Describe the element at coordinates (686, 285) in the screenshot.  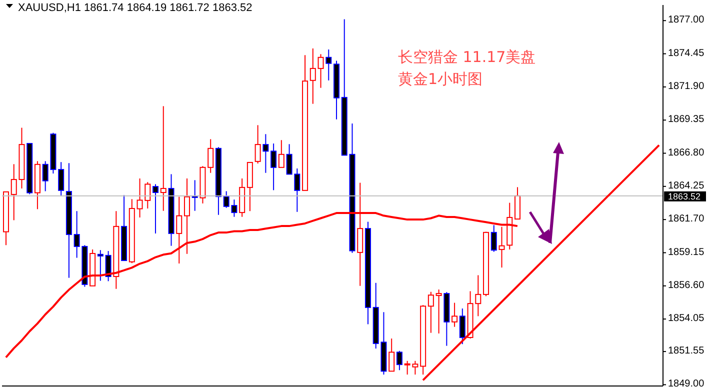
I see `y-tick-label: 1856.60` at that location.